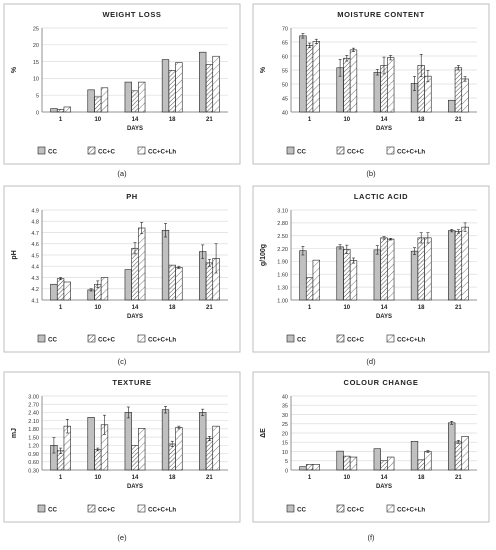 The height and width of the screenshot is (550, 496). Describe the element at coordinates (33, 463) in the screenshot. I see `y-tick-label: 0.60` at that location.